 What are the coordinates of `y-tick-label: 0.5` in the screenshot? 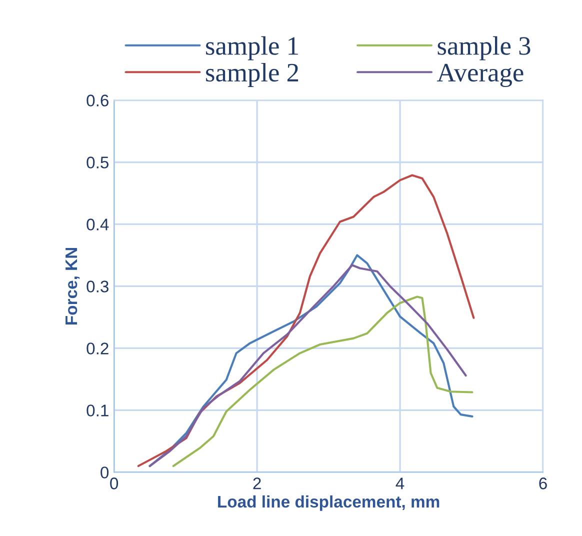 It's located at (97, 162).